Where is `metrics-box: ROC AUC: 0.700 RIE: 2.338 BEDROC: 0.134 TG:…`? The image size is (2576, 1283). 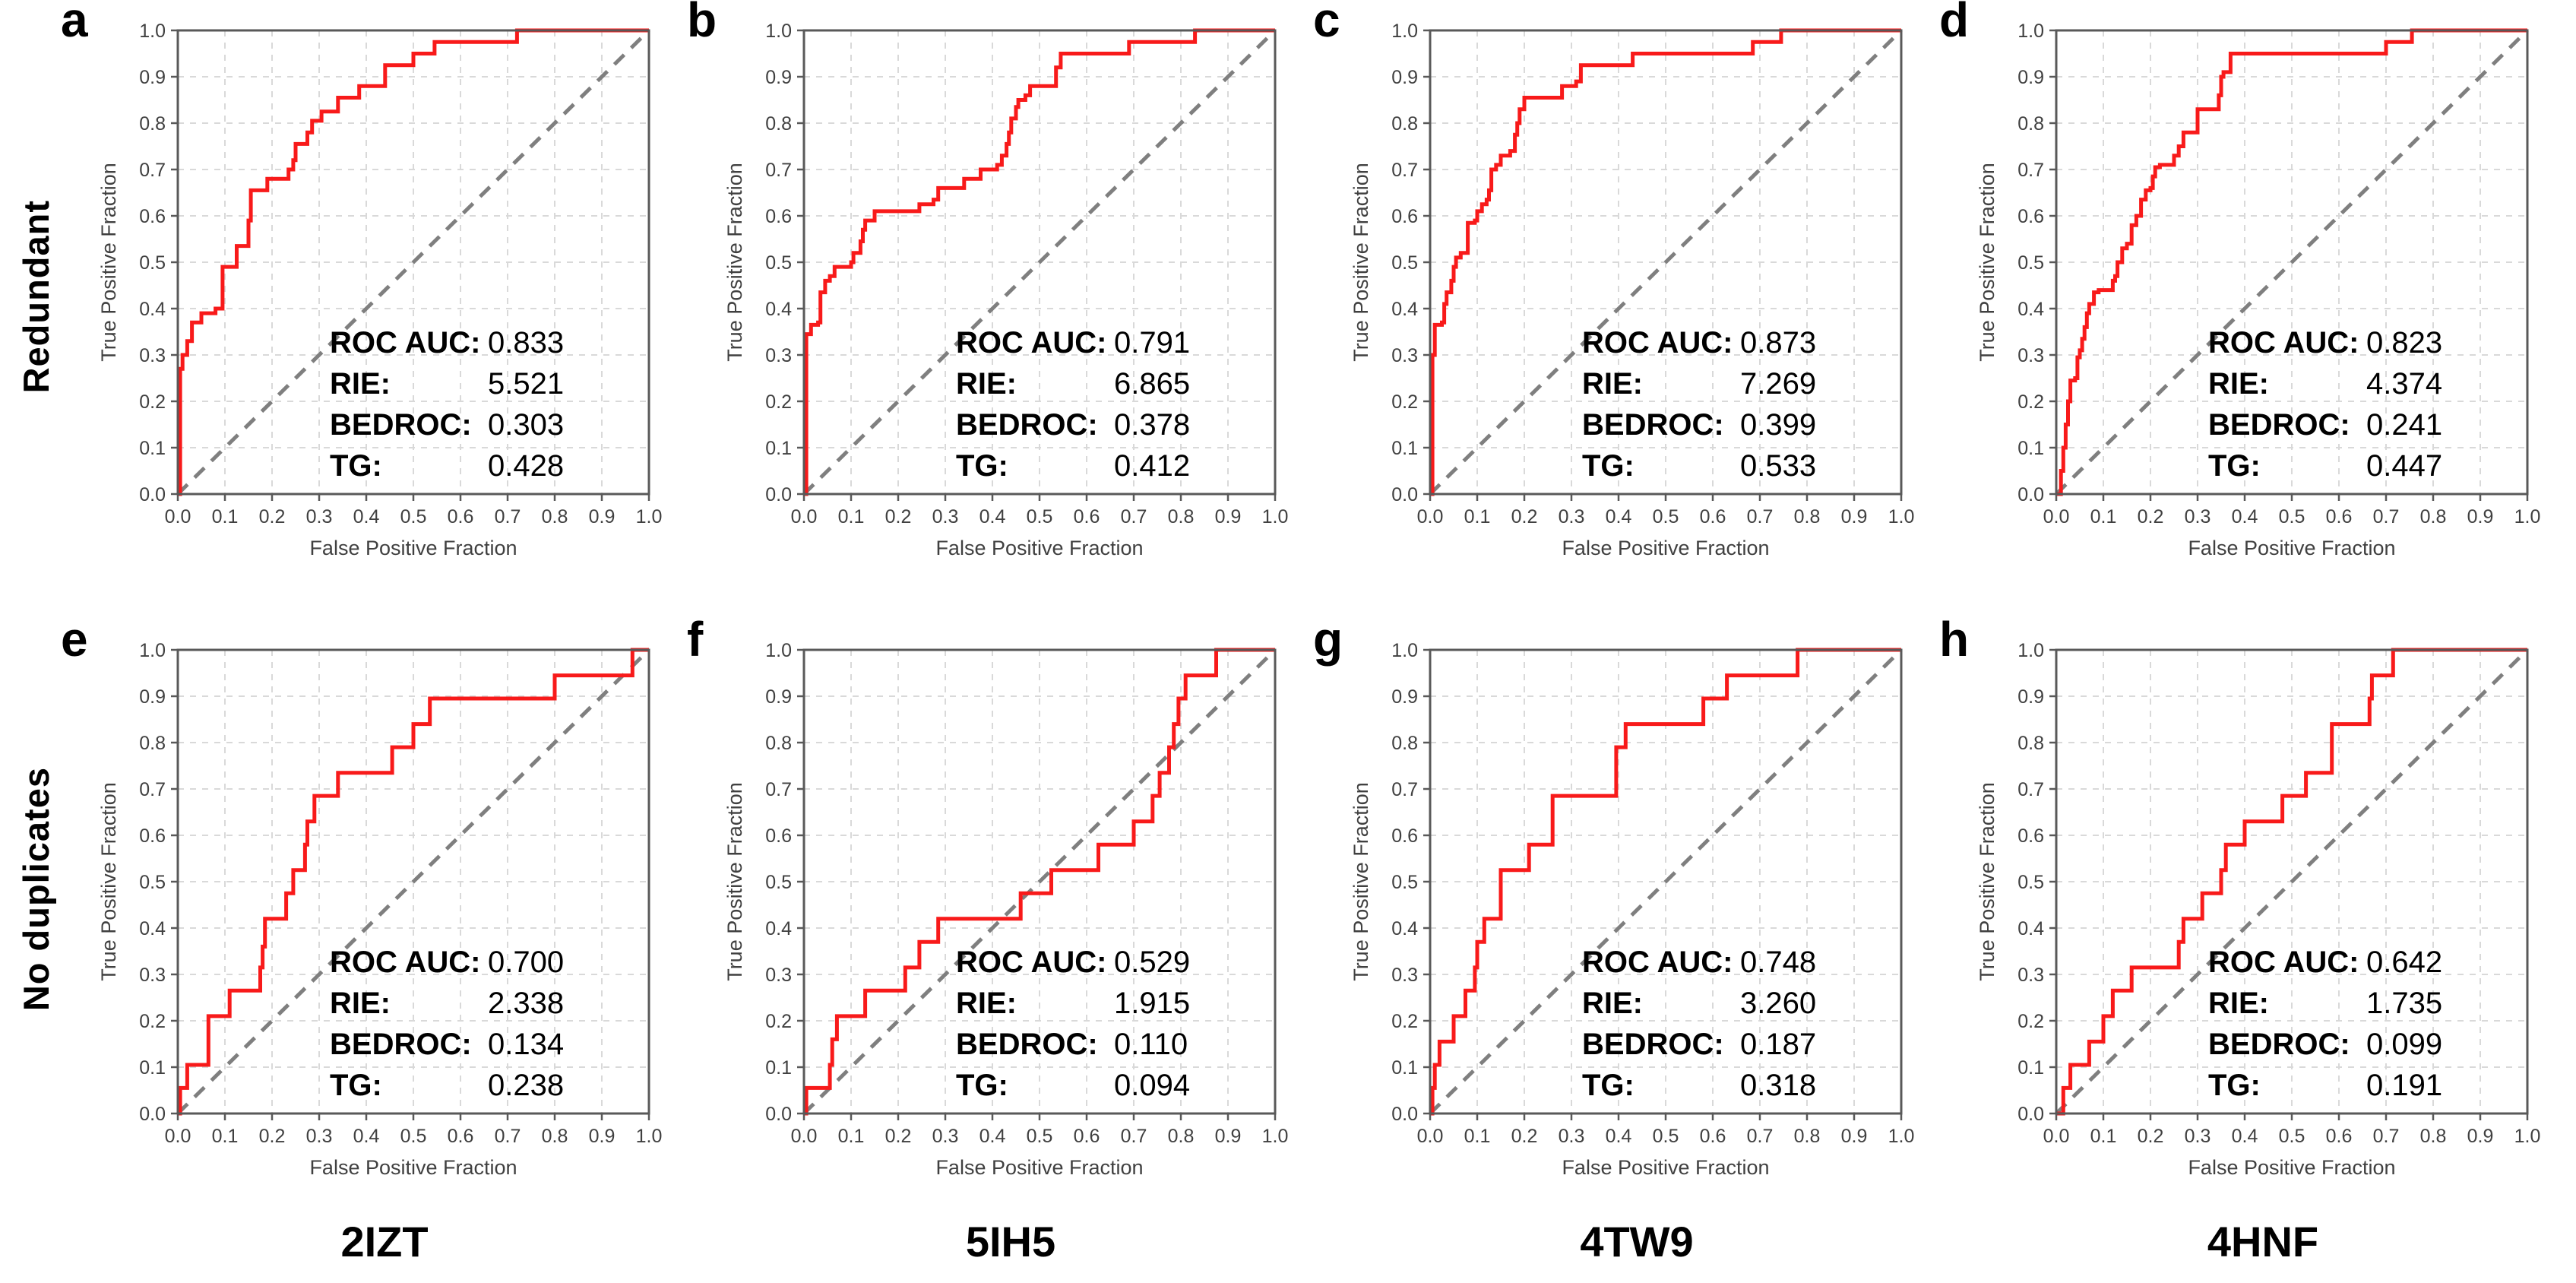 metrics-box: ROC AUC: 0.700 RIE: 2.338 BEDROC: 0.134 TG:… is located at coordinates (447, 1024).